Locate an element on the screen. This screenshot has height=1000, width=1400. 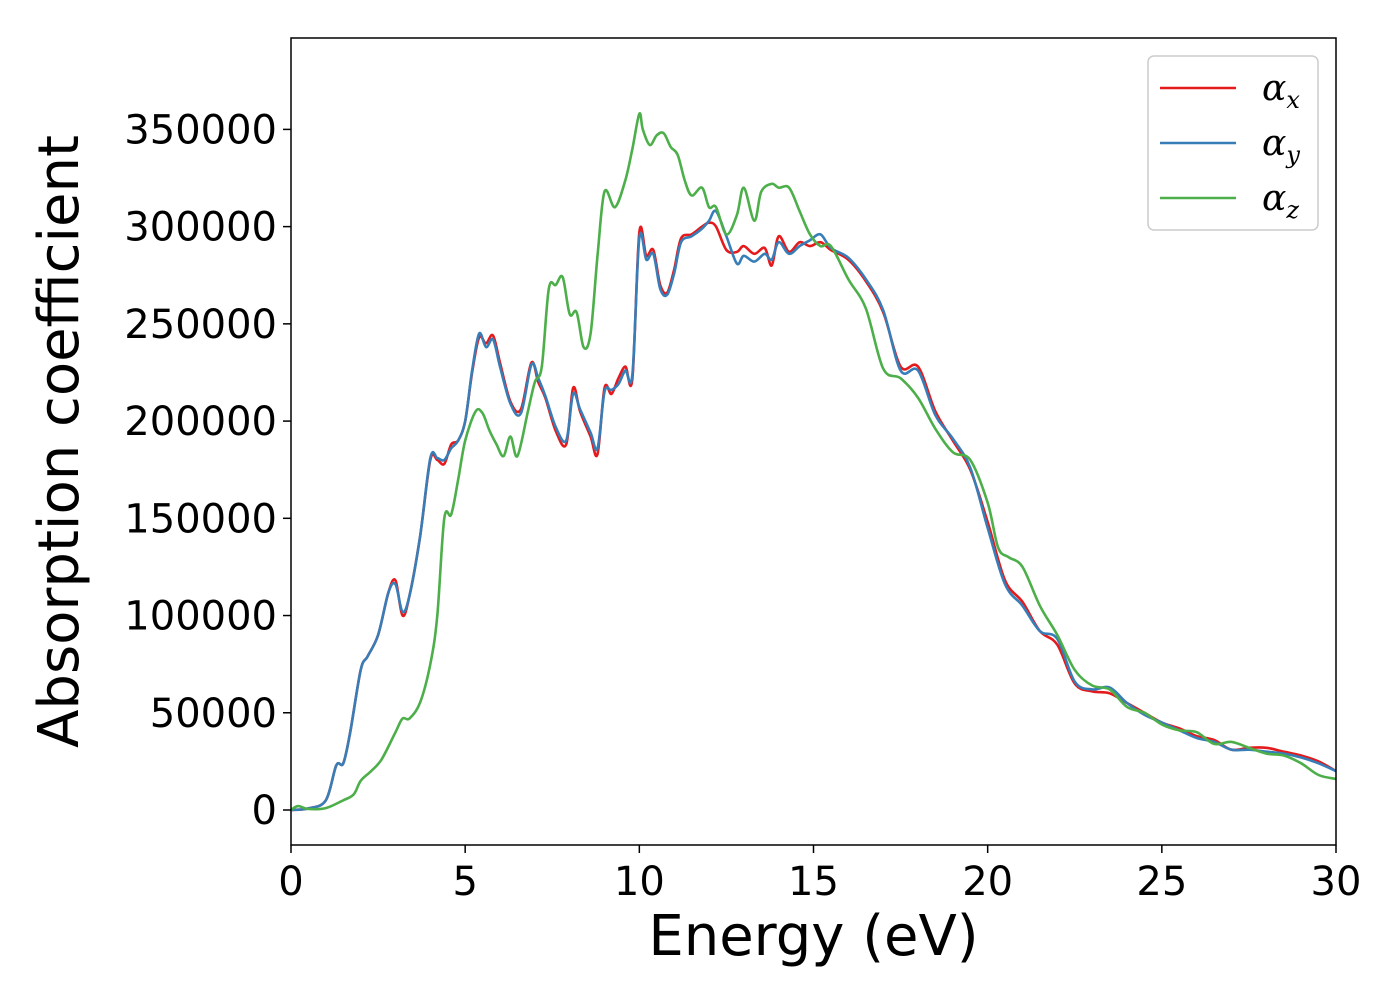
x-tick-label: 25 is located at coordinates (1161, 882).